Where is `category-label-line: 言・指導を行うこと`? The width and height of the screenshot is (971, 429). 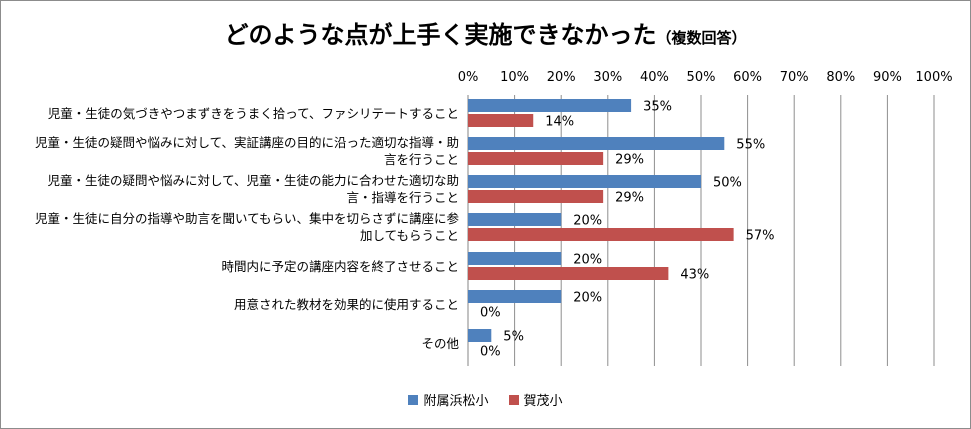
category-label-line: 言・指導を行うこと is located at coordinates (402, 197).